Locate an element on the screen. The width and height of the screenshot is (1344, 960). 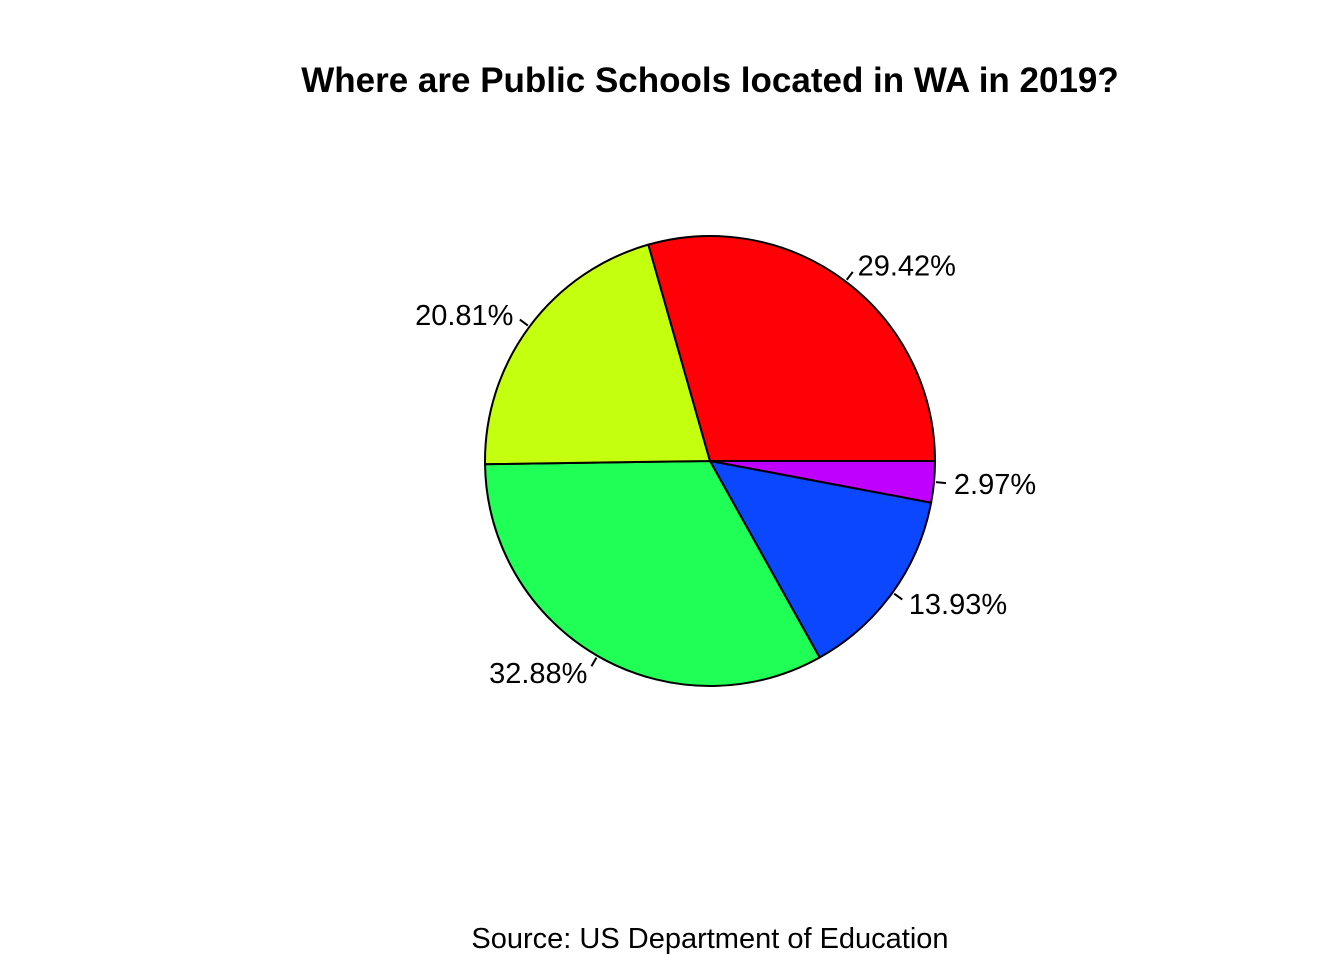
slice-label-3: 20.81% is located at coordinates (464, 316).